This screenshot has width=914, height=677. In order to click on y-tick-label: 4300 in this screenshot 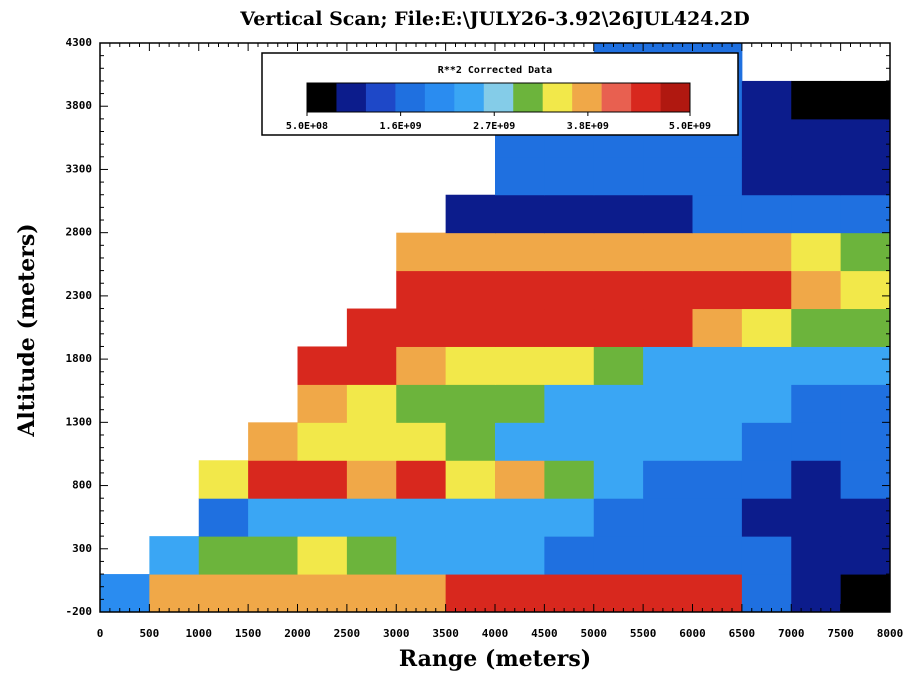, I will do `click(79, 42)`.